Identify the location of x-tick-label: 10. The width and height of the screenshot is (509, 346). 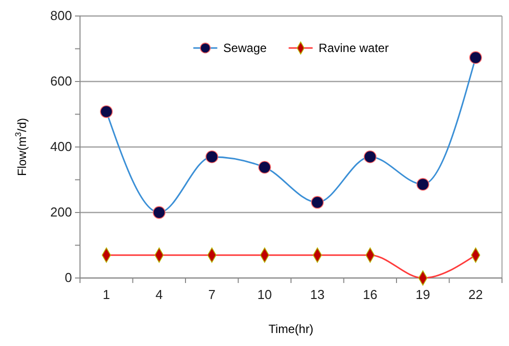
(264, 294).